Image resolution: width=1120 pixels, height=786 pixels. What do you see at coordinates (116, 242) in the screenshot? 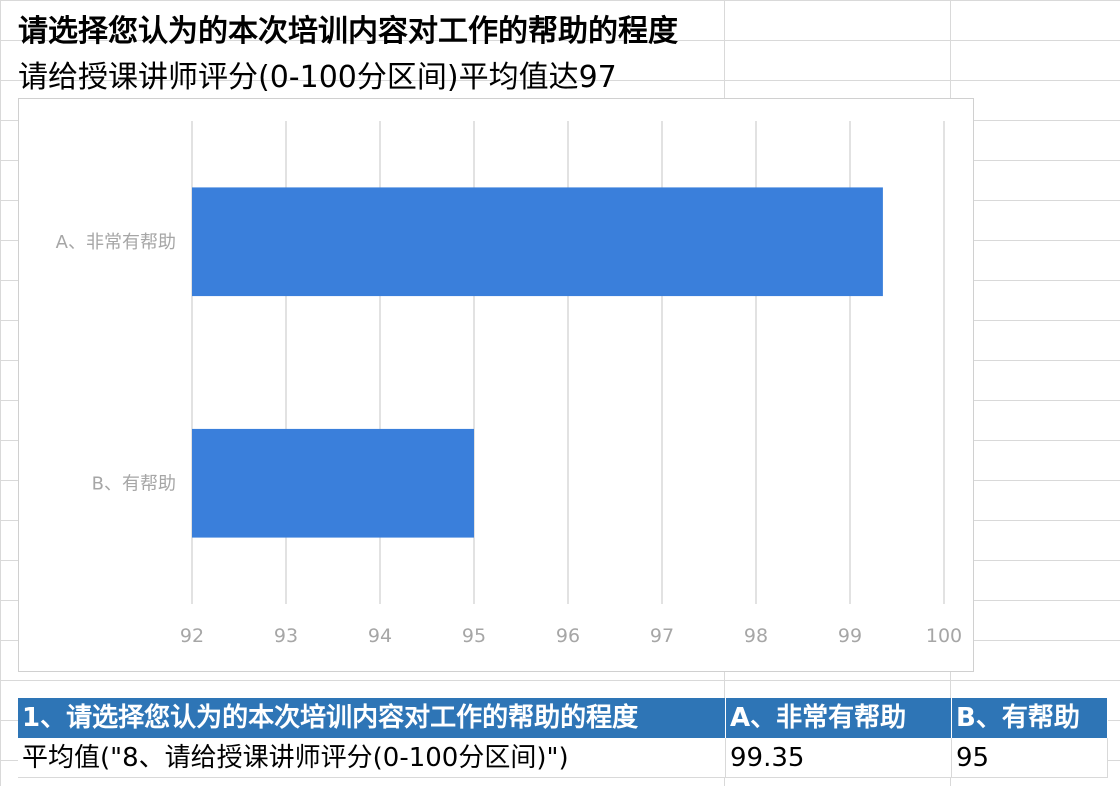
I see `category-label: A、非常有帮助` at bounding box center [116, 242].